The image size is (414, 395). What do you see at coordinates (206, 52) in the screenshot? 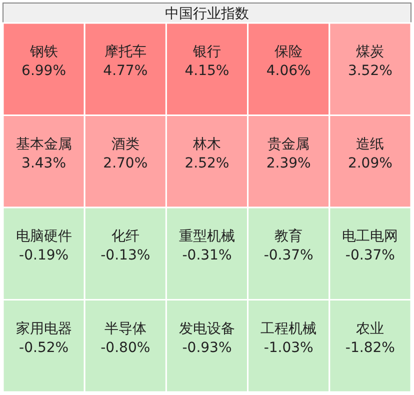
I see `category-label: 银行` at bounding box center [206, 52].